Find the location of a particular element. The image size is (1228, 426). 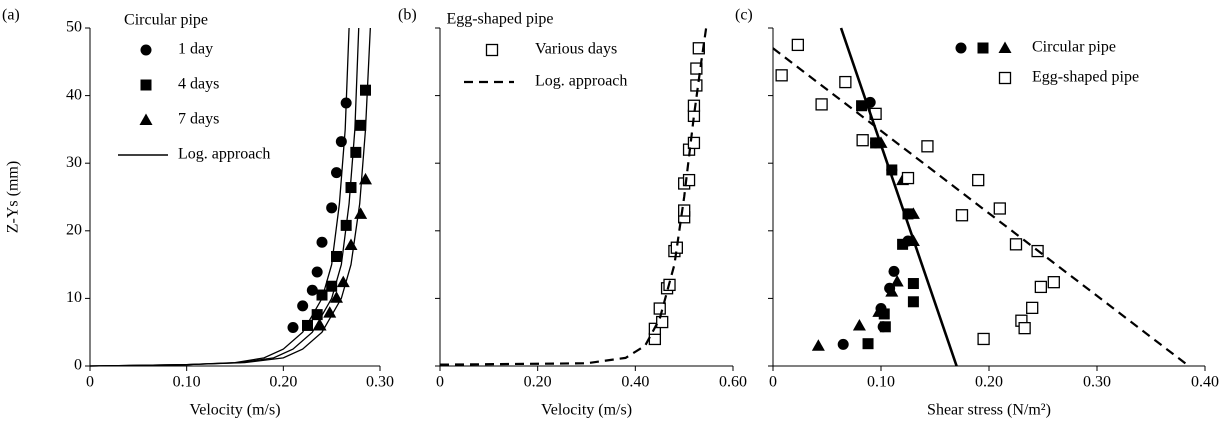

legend-label: Egg-shaped pipe is located at coordinates (1085, 77).